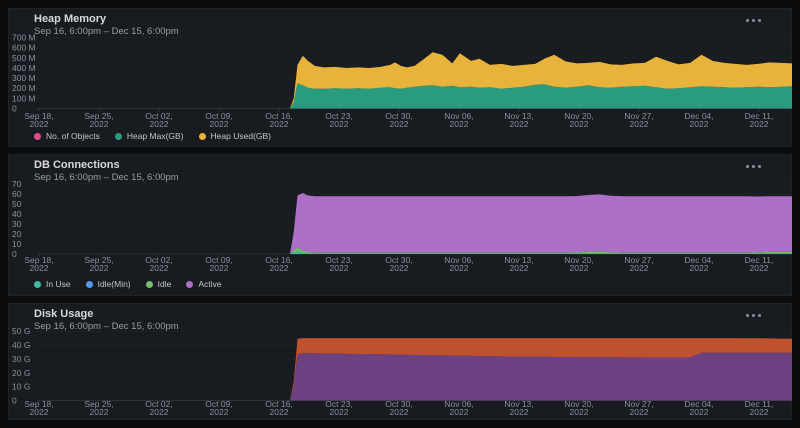  What do you see at coordinates (458, 404) in the screenshot?
I see `svg-text: Nov 06,` at bounding box center [458, 404].